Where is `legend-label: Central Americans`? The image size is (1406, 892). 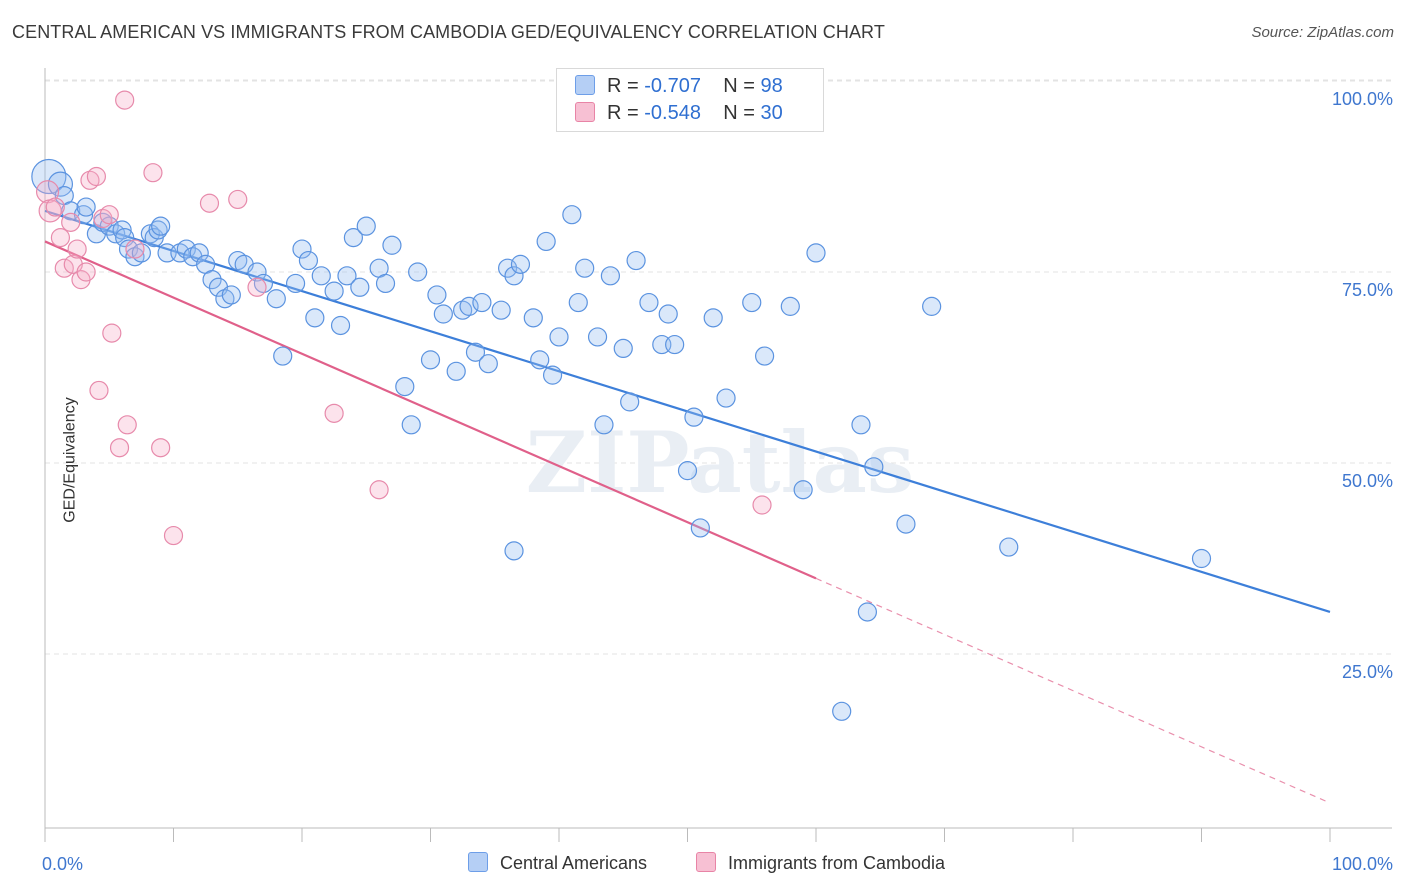
legend-label: Central Americans is located at coordinates (574, 863).